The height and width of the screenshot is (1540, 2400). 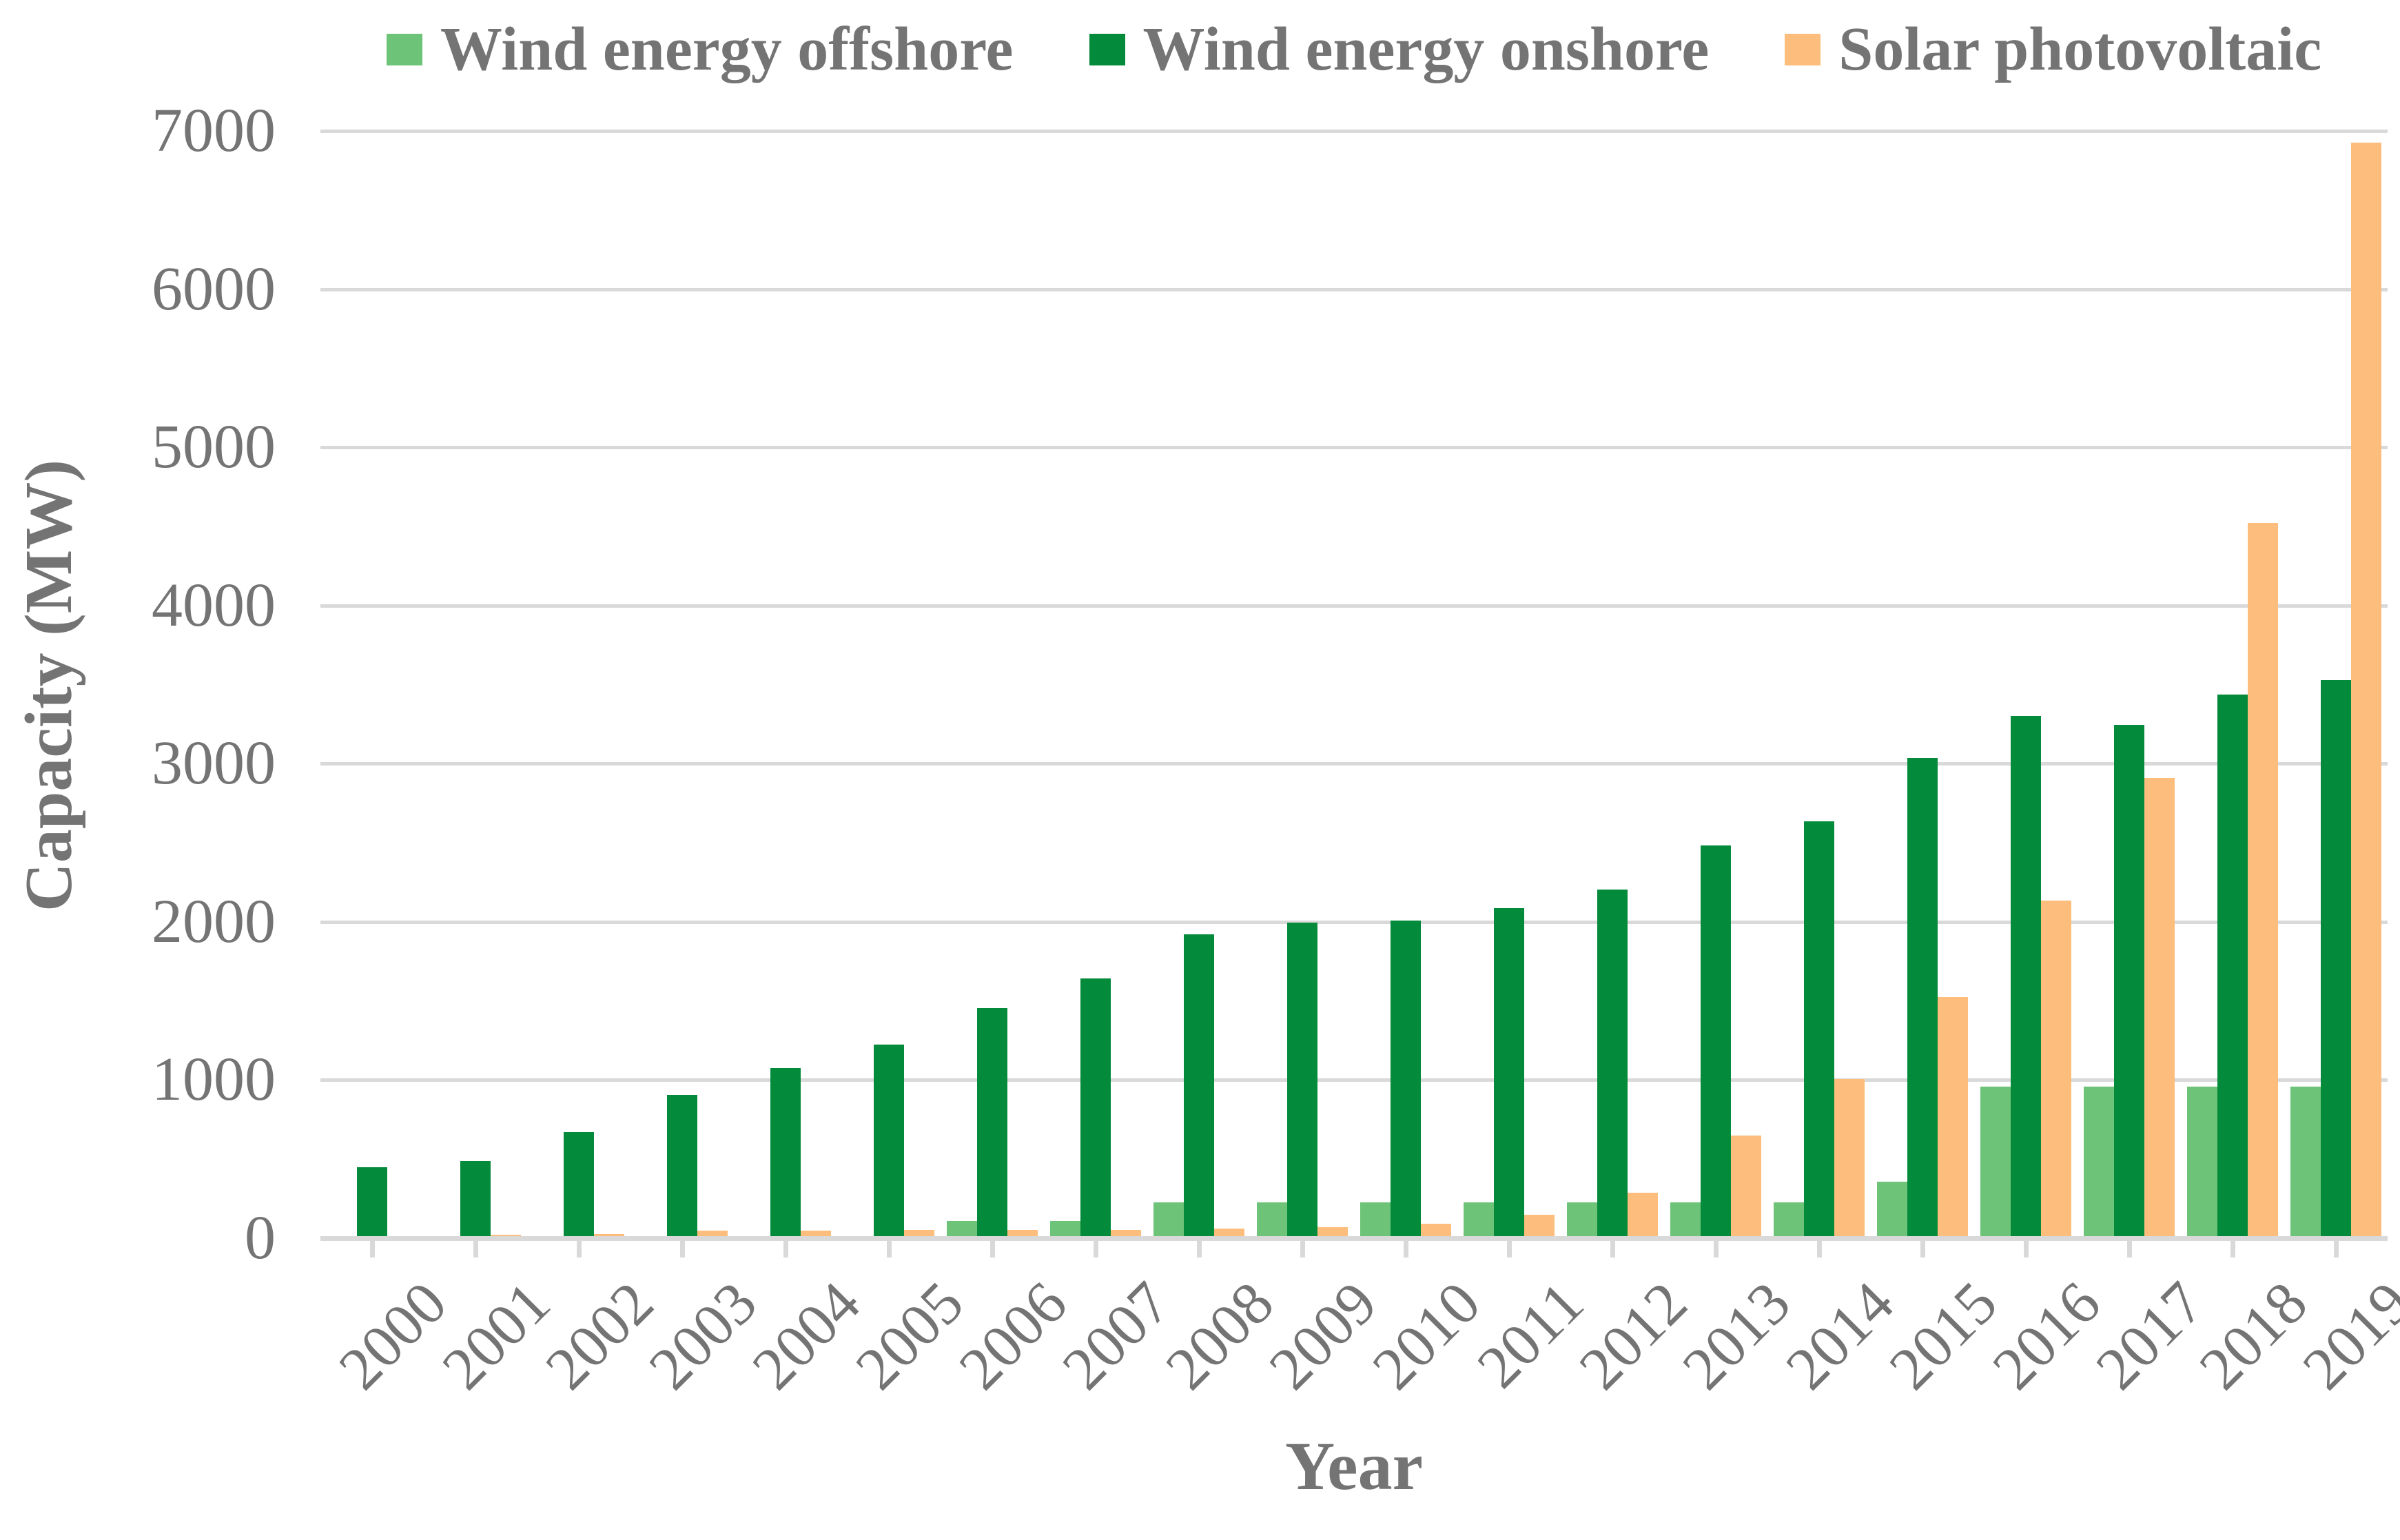 What do you see at coordinates (214, 921) in the screenshot?
I see `y-axis-tick-label-2000: 2000` at bounding box center [214, 921].